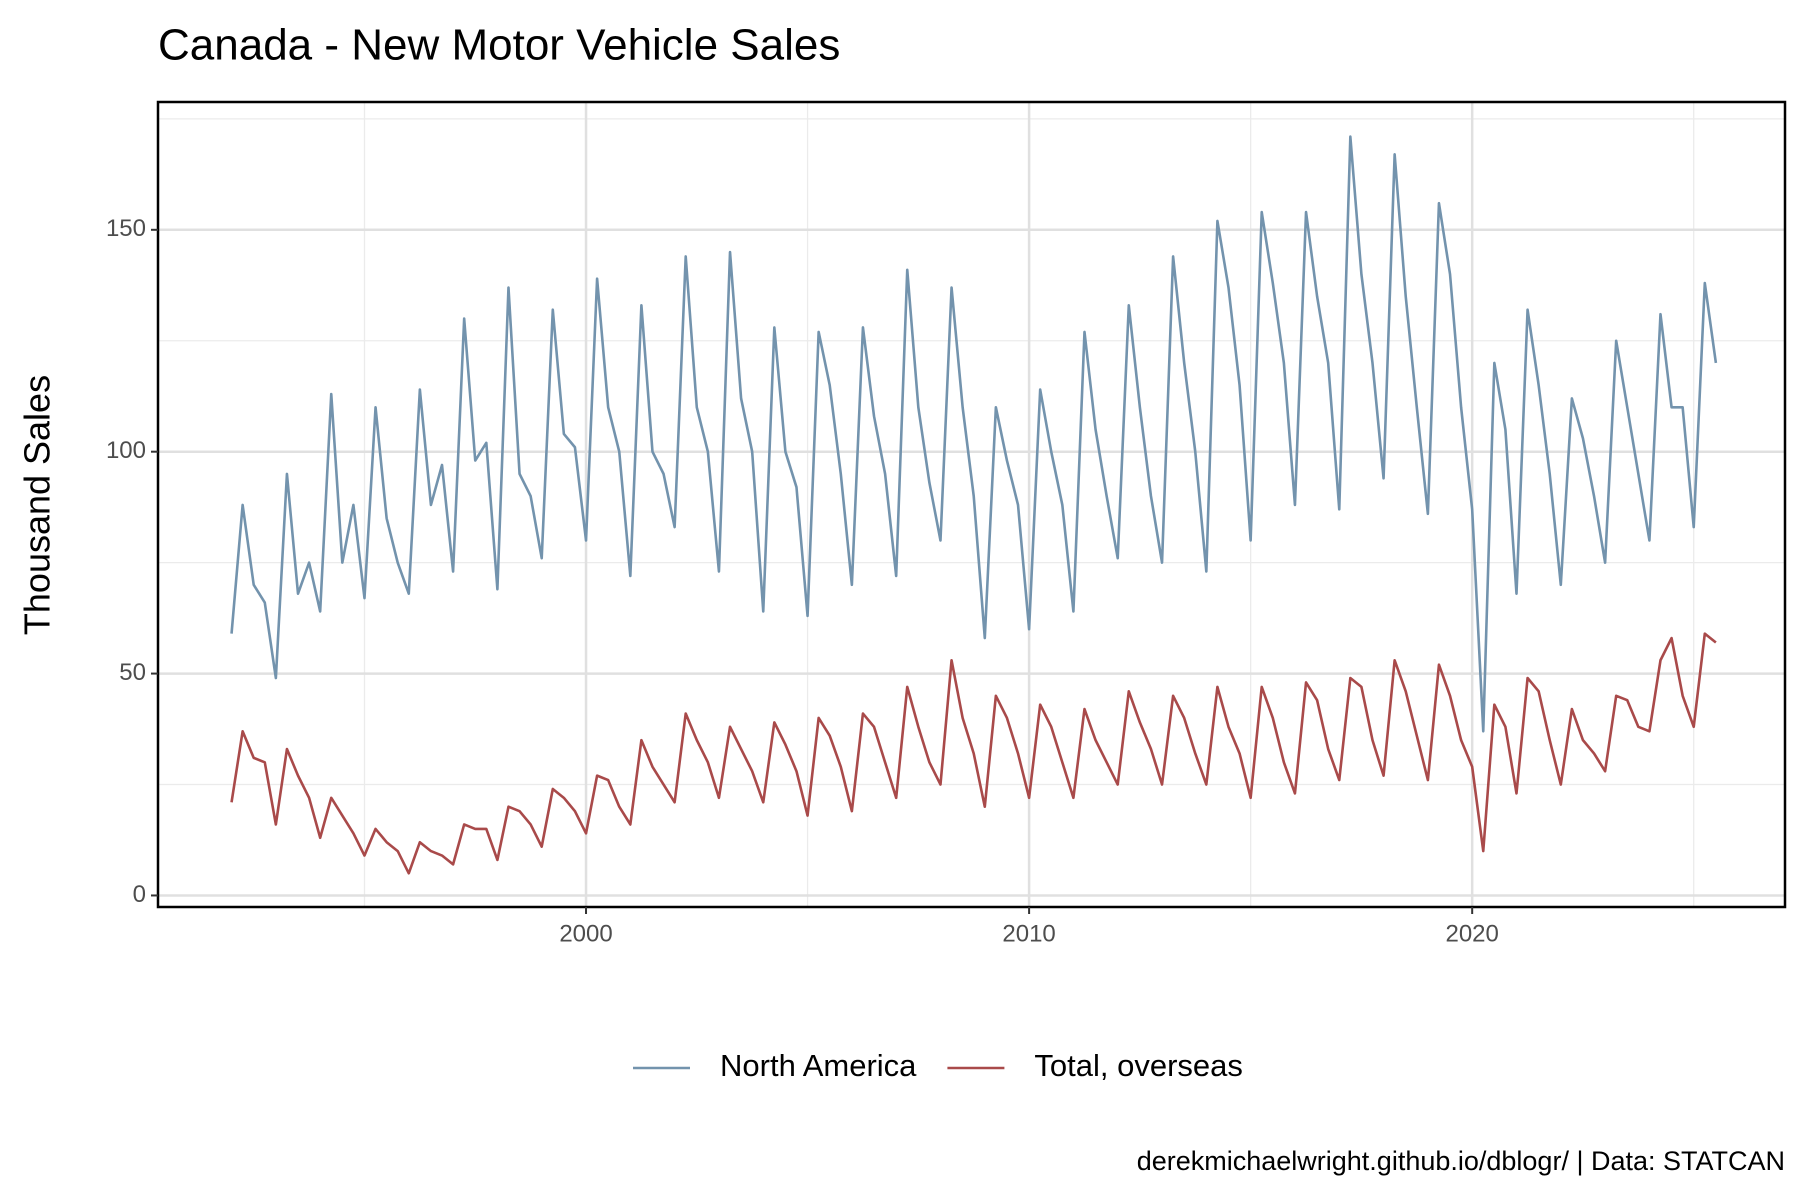 Image resolution: width=1800 pixels, height=1200 pixels. Describe the element at coordinates (818, 1065) in the screenshot. I see `legend-label: North America` at that location.